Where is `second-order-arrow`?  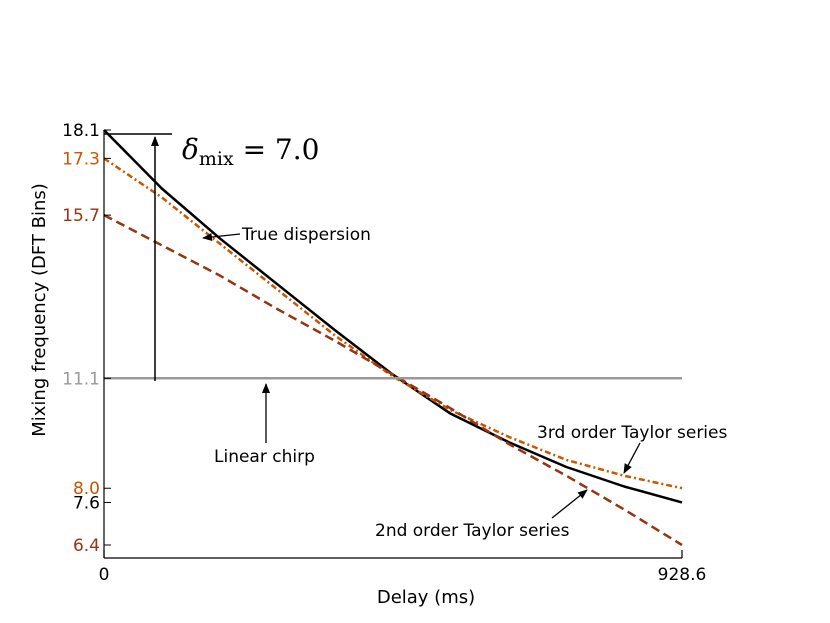 second-order-arrow is located at coordinates (569, 504).